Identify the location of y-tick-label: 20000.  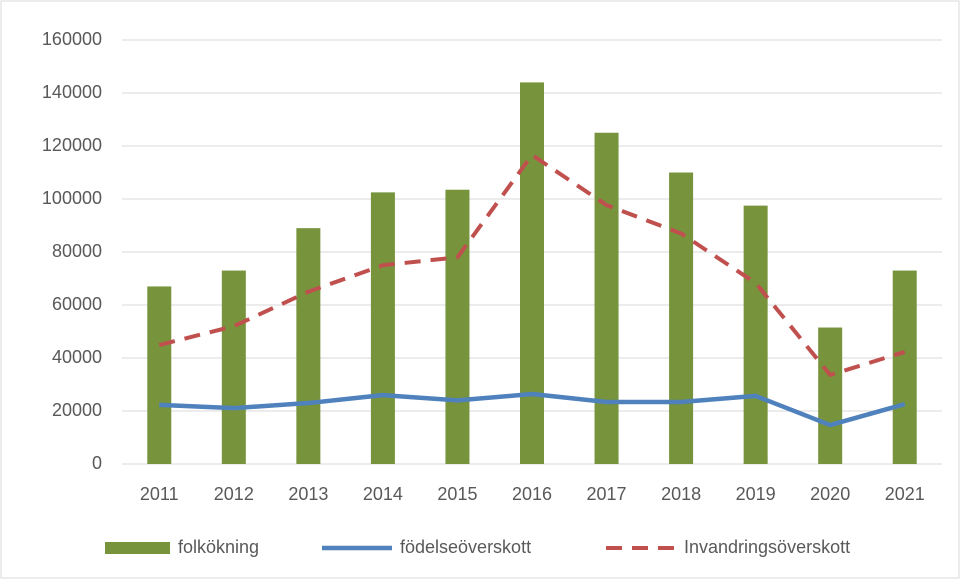
(77, 410).